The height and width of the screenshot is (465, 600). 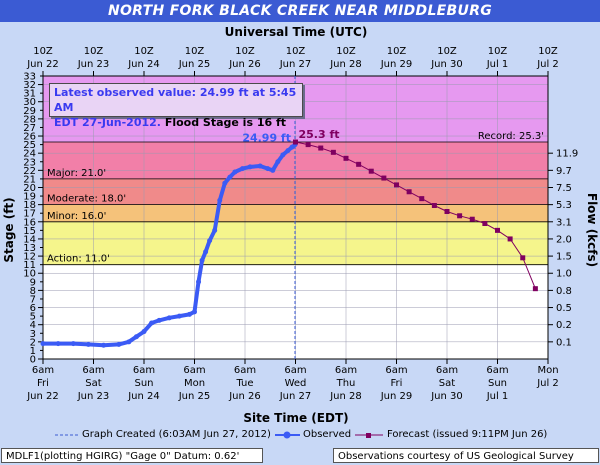 I want to click on bottom-axis-title: Site Time (EDT), so click(x=295, y=418).